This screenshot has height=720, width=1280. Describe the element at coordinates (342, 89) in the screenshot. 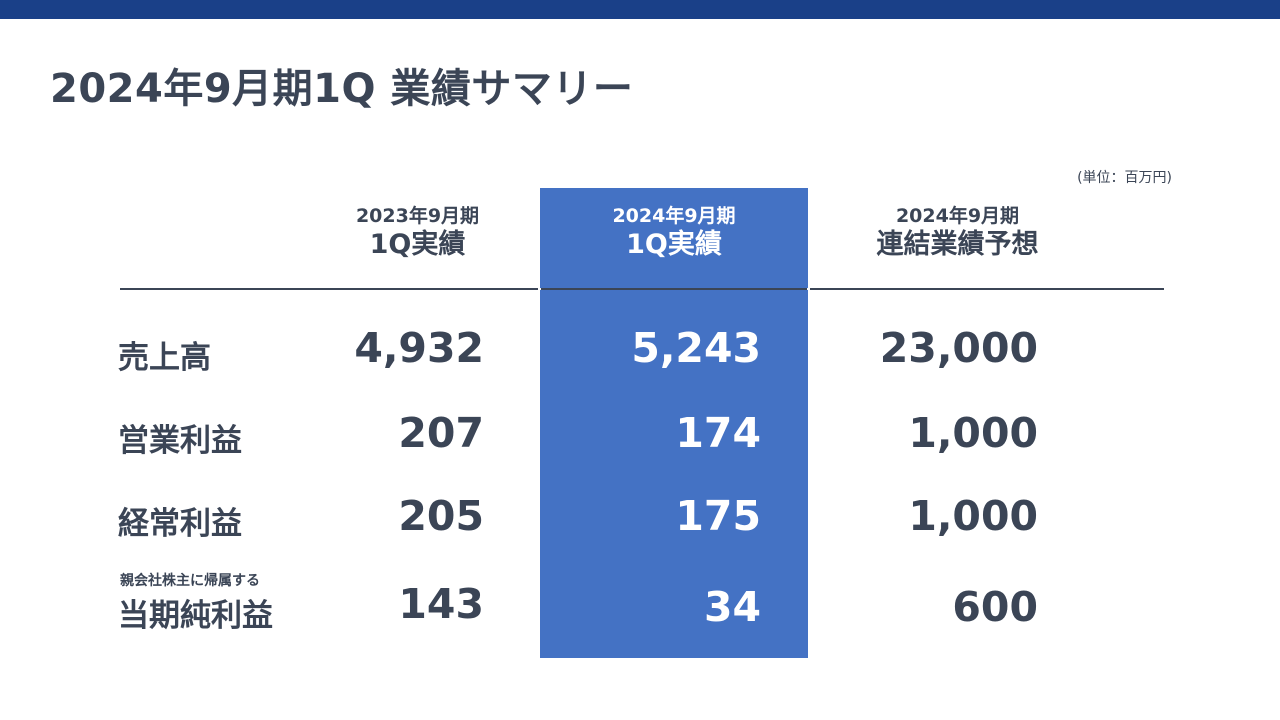

I see `slide-title: 2024年9月期1Q 業績サマリー` at that location.